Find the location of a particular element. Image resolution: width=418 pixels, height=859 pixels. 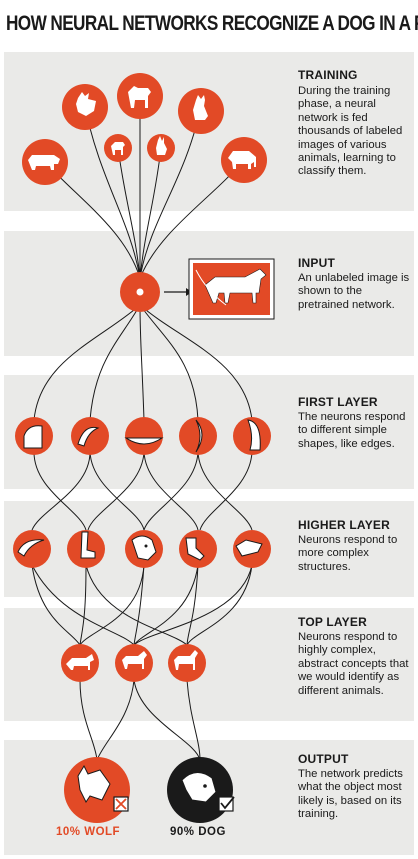

dog-check-checkbox is located at coordinates (226, 804).